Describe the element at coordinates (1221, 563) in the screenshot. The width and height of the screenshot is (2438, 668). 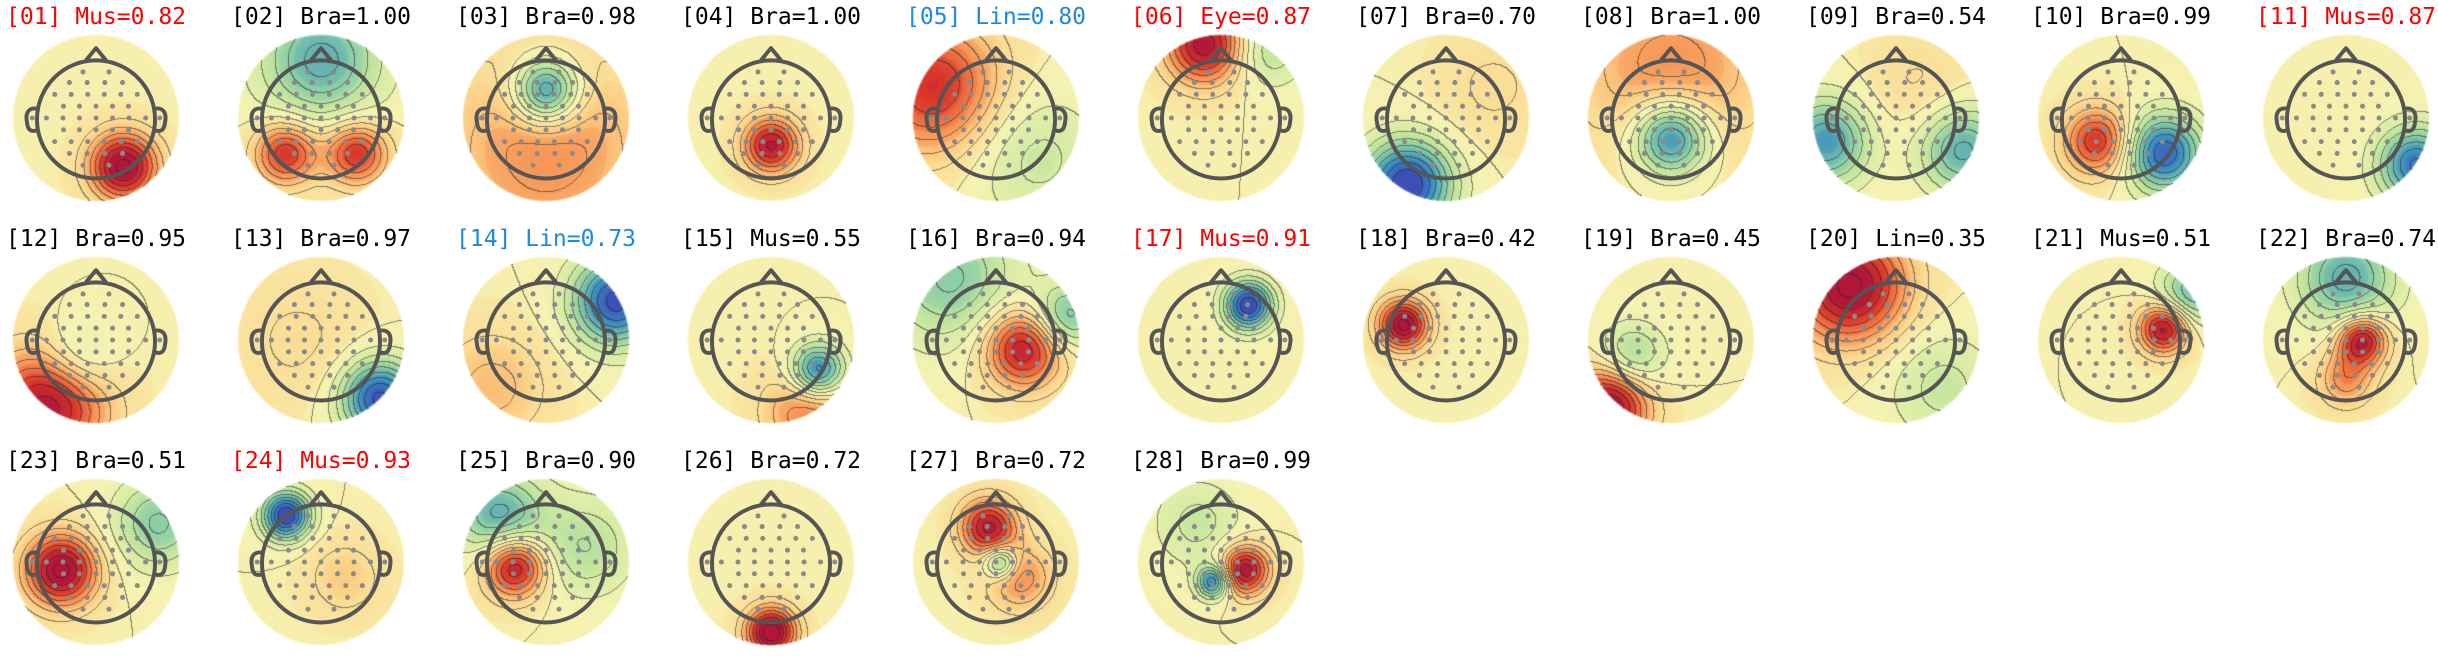
I see `head-circle` at that location.